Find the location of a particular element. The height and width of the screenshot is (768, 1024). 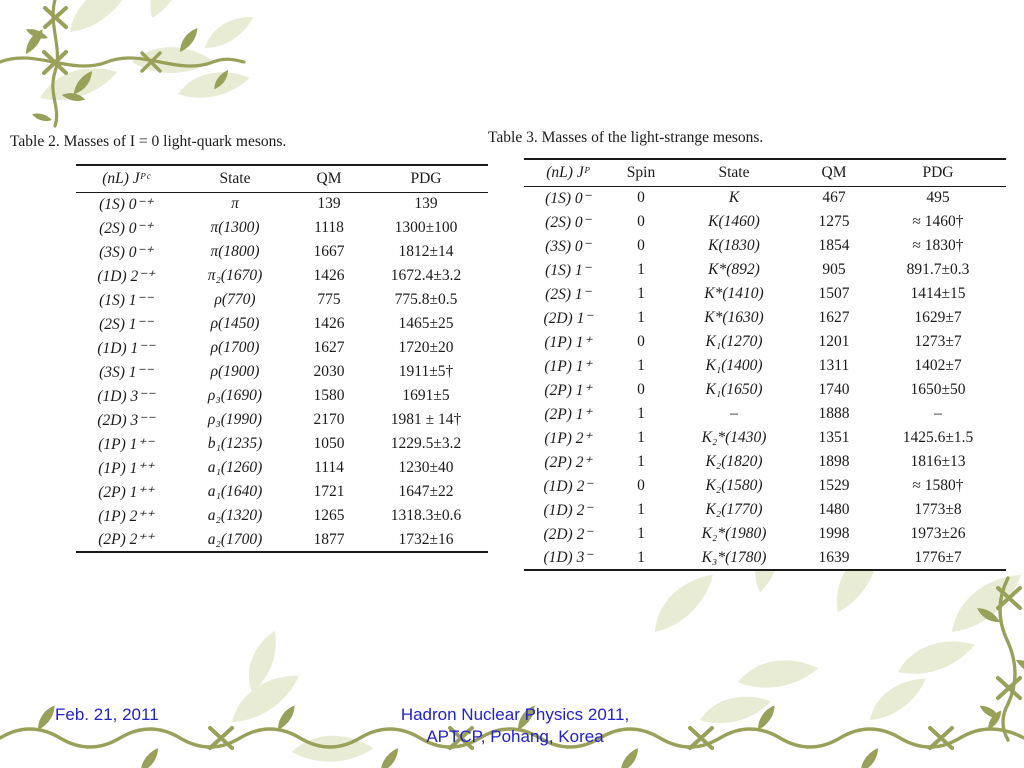

footer-venue-line1: Hadron Nuclear Physics 2011, is located at coordinates (515, 714).